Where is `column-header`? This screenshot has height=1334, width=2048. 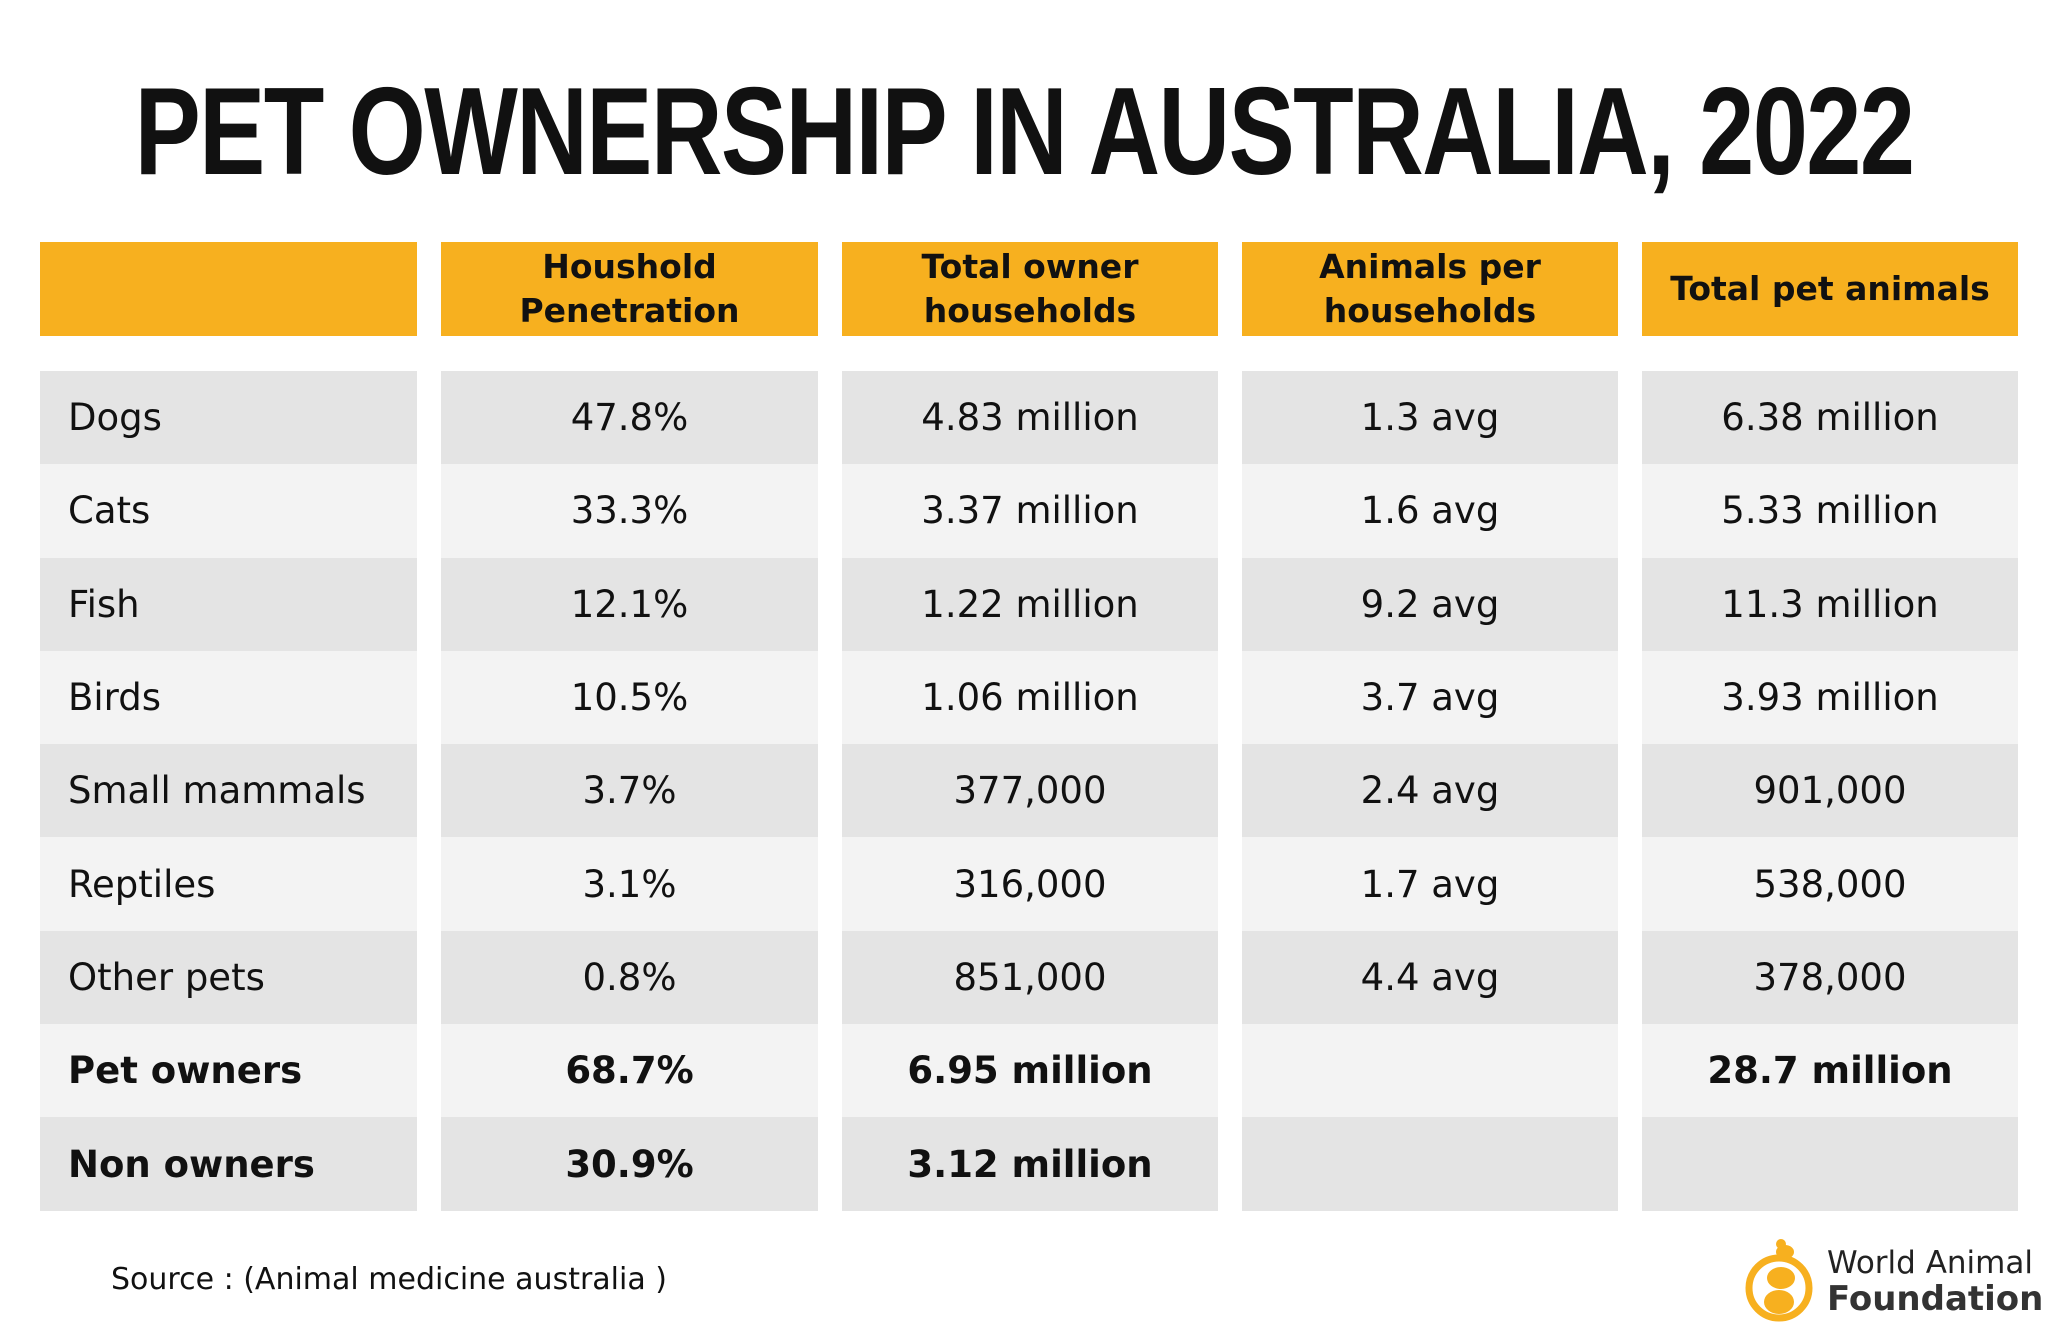
column-header is located at coordinates (228, 289).